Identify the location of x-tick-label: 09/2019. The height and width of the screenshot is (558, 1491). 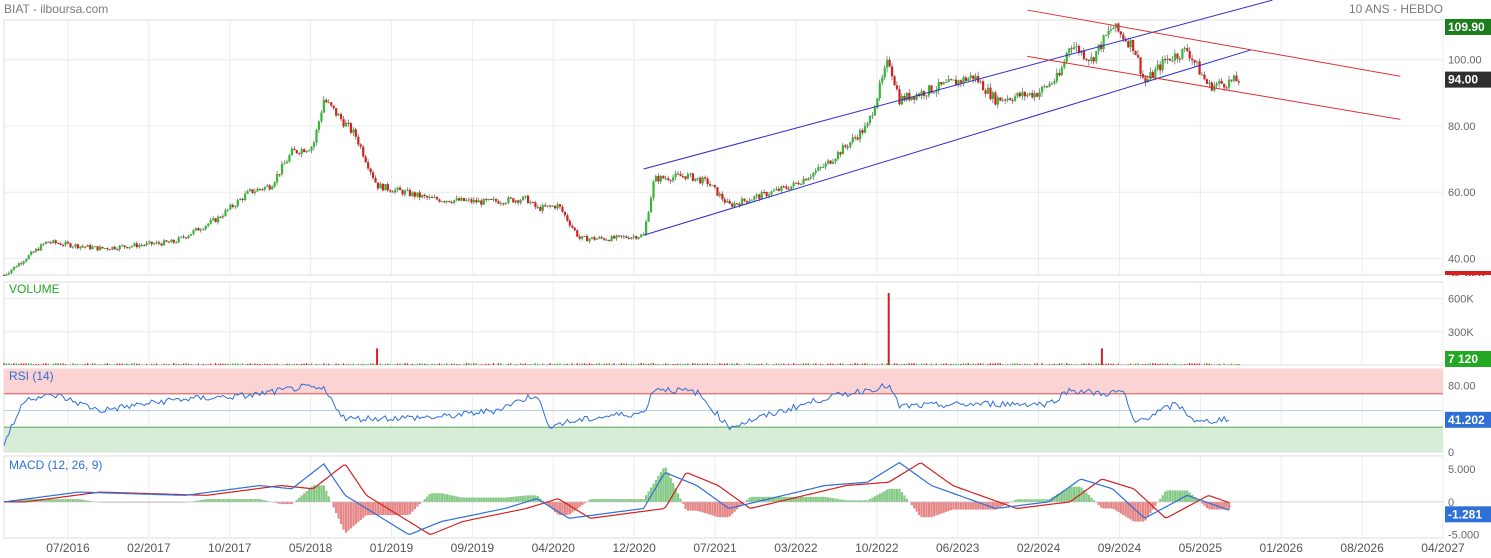
(473, 548).